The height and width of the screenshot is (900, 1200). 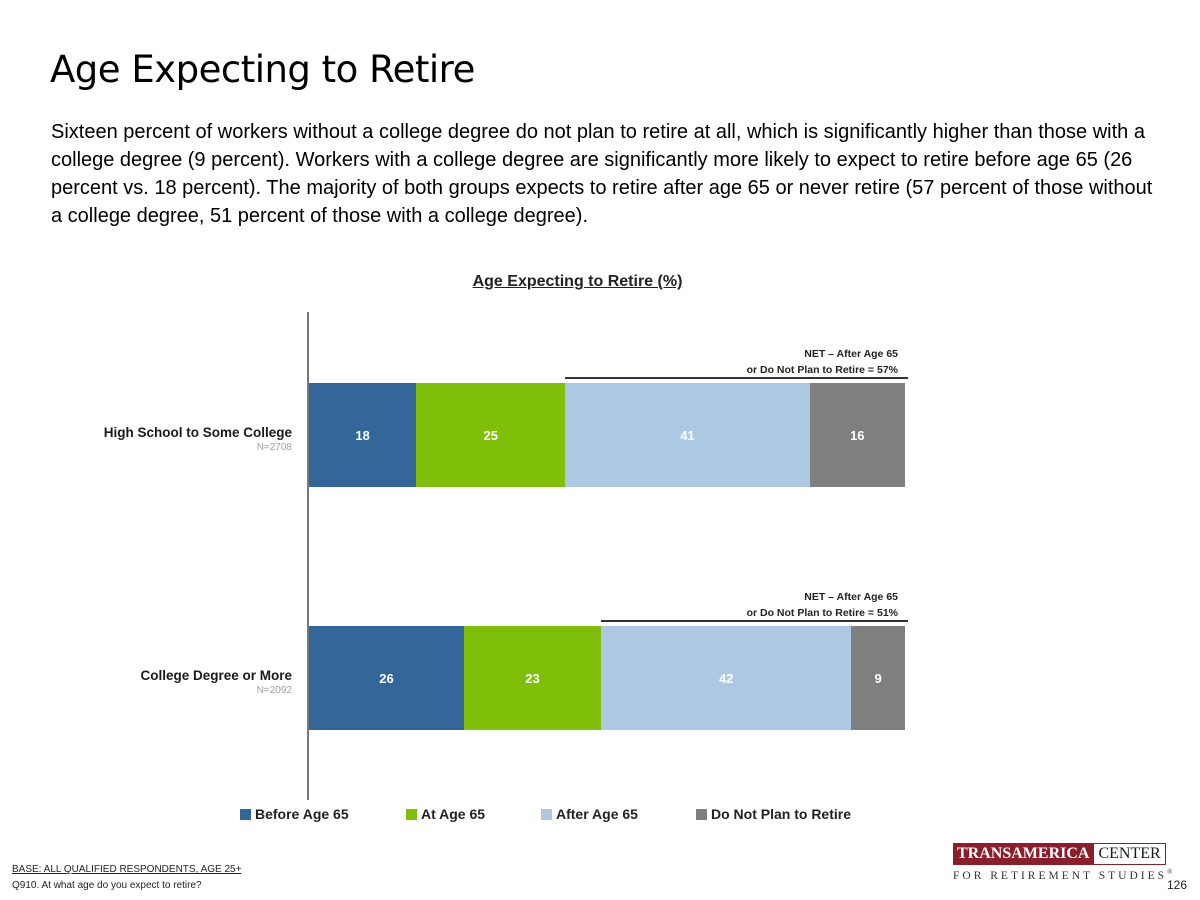 I want to click on category-axis-line, so click(x=308, y=556).